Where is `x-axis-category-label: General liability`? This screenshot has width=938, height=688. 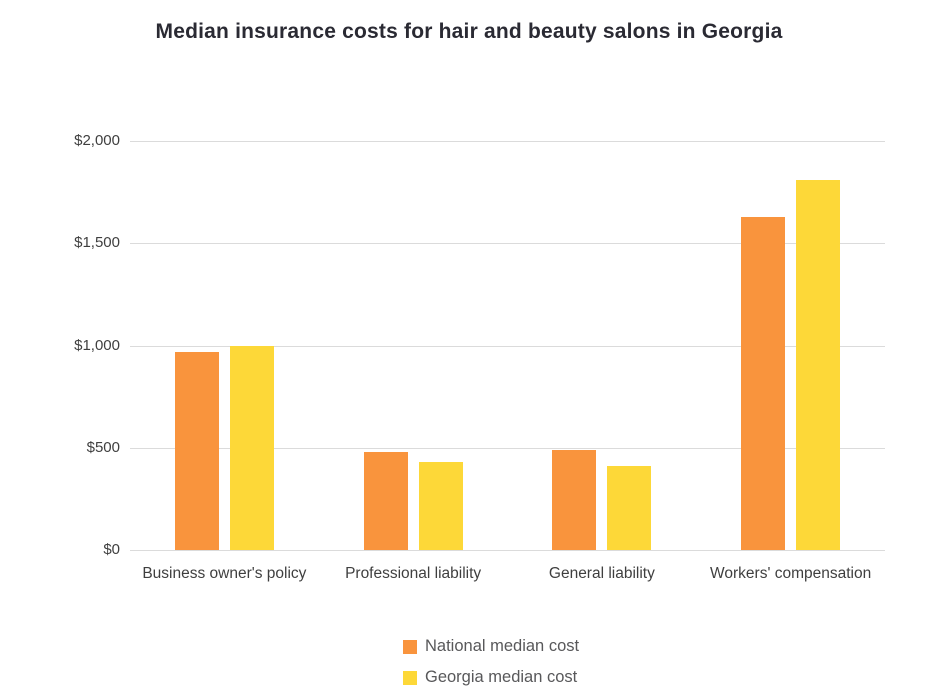 x-axis-category-label: General liability is located at coordinates (601, 573).